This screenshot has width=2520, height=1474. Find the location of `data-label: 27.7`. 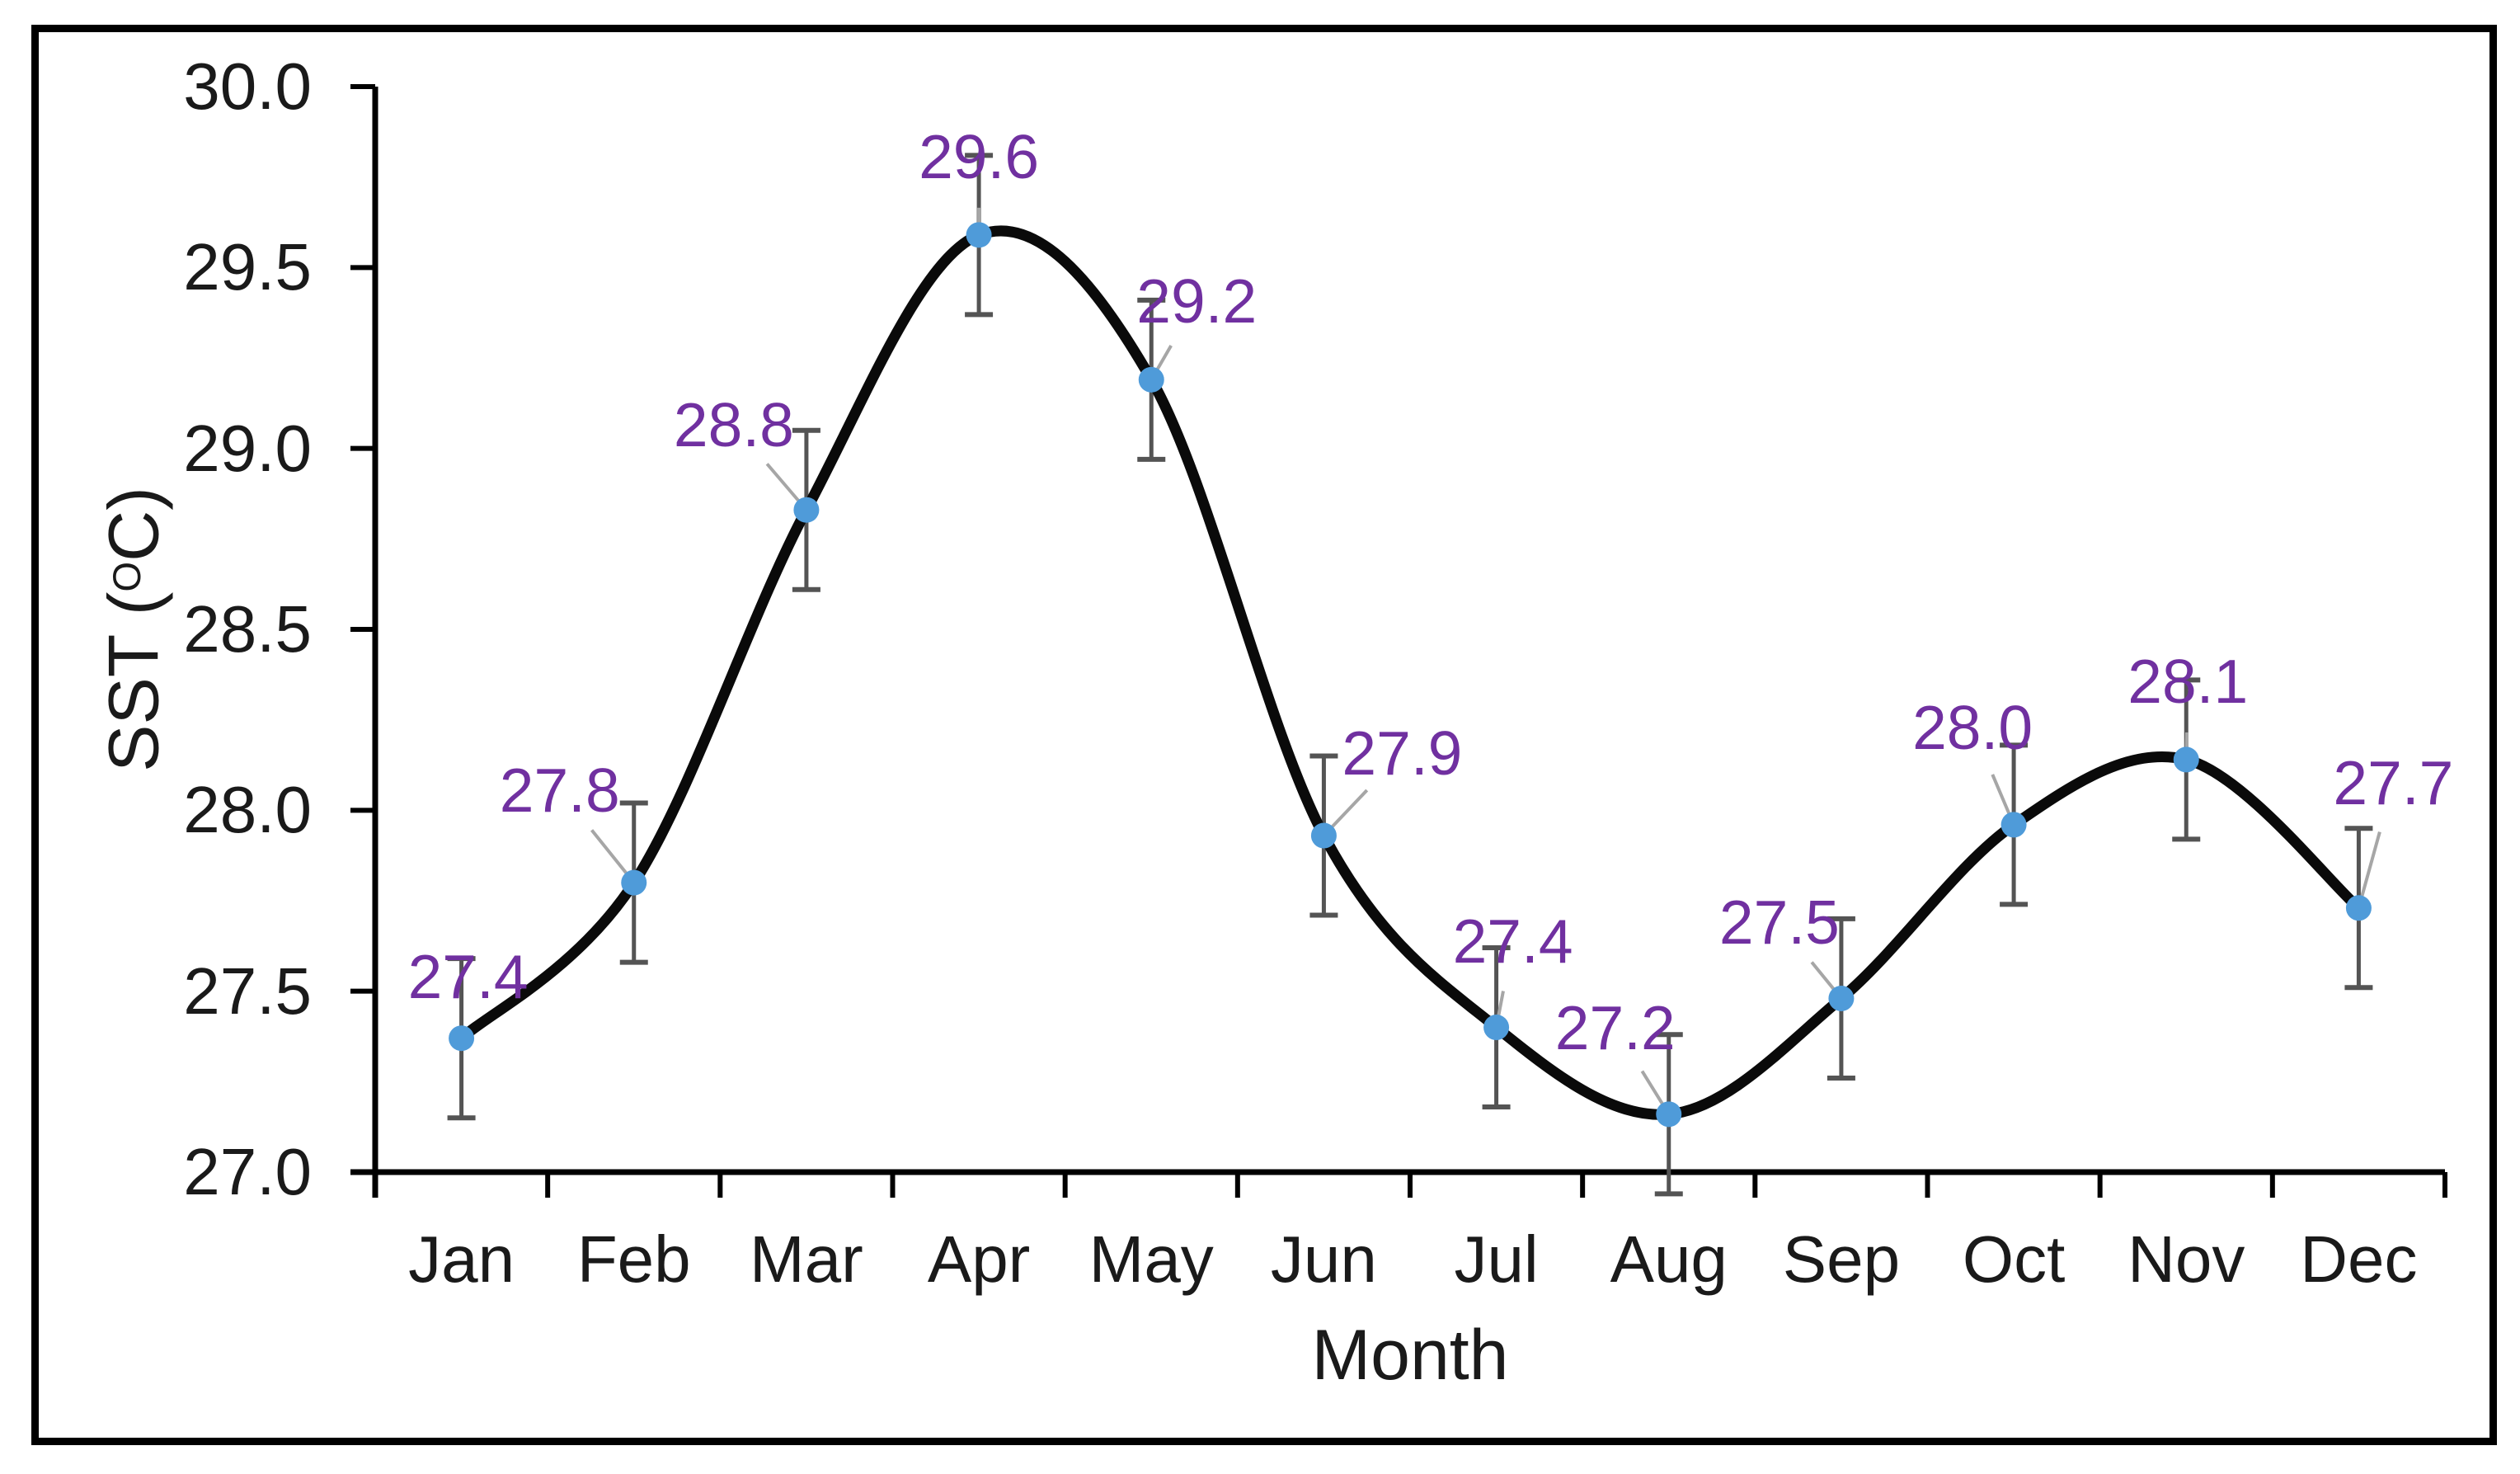

data-label: 27.7 is located at coordinates (2393, 782).